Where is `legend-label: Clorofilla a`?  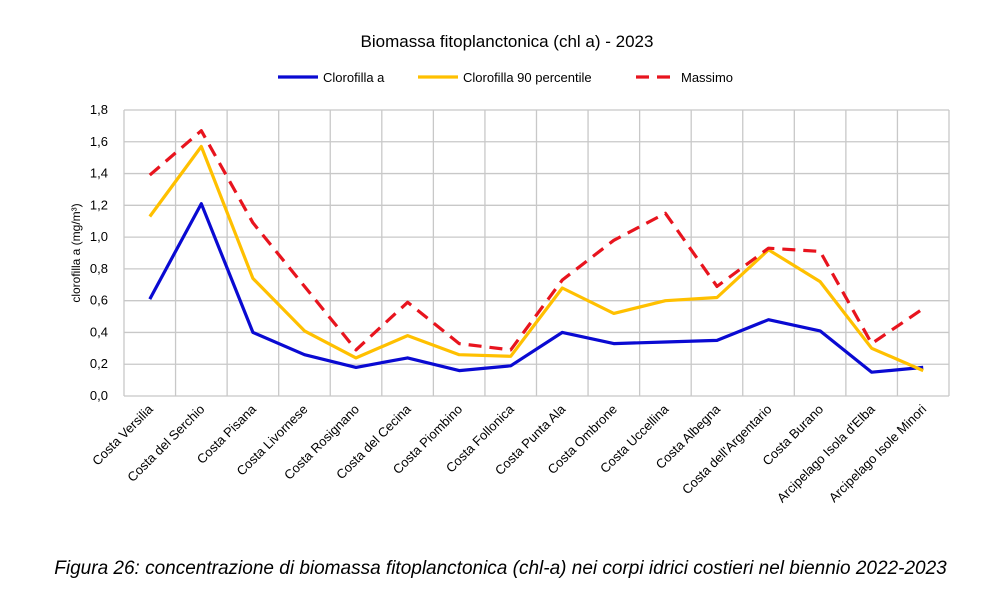 legend-label: Clorofilla a is located at coordinates (354, 77).